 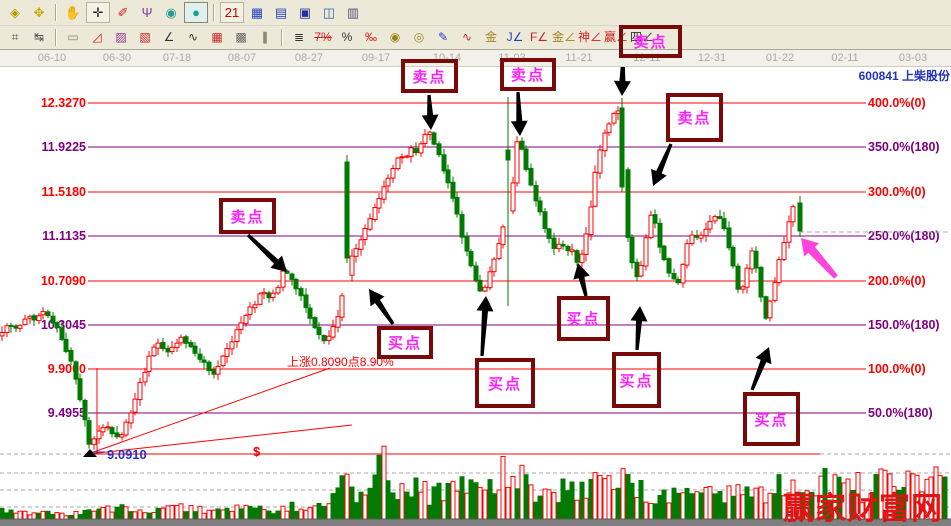 I want to click on gold-angle-tool-icon: 金∠, so click(x=564, y=37).